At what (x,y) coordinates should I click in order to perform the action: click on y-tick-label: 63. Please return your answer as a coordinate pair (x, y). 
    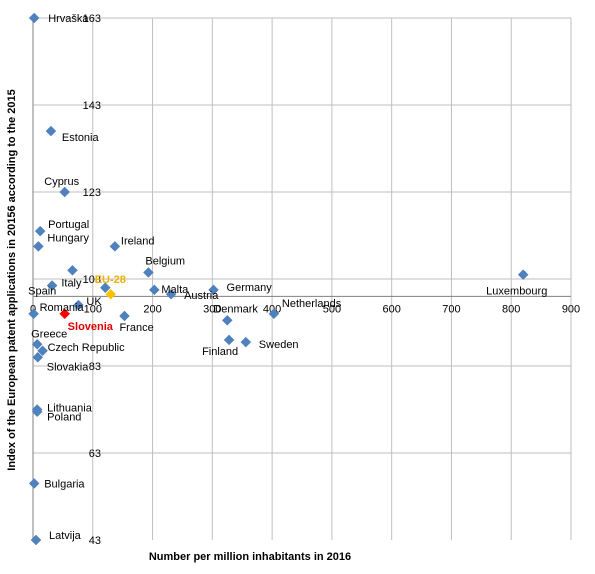
    Looking at the image, I should click on (95, 454).